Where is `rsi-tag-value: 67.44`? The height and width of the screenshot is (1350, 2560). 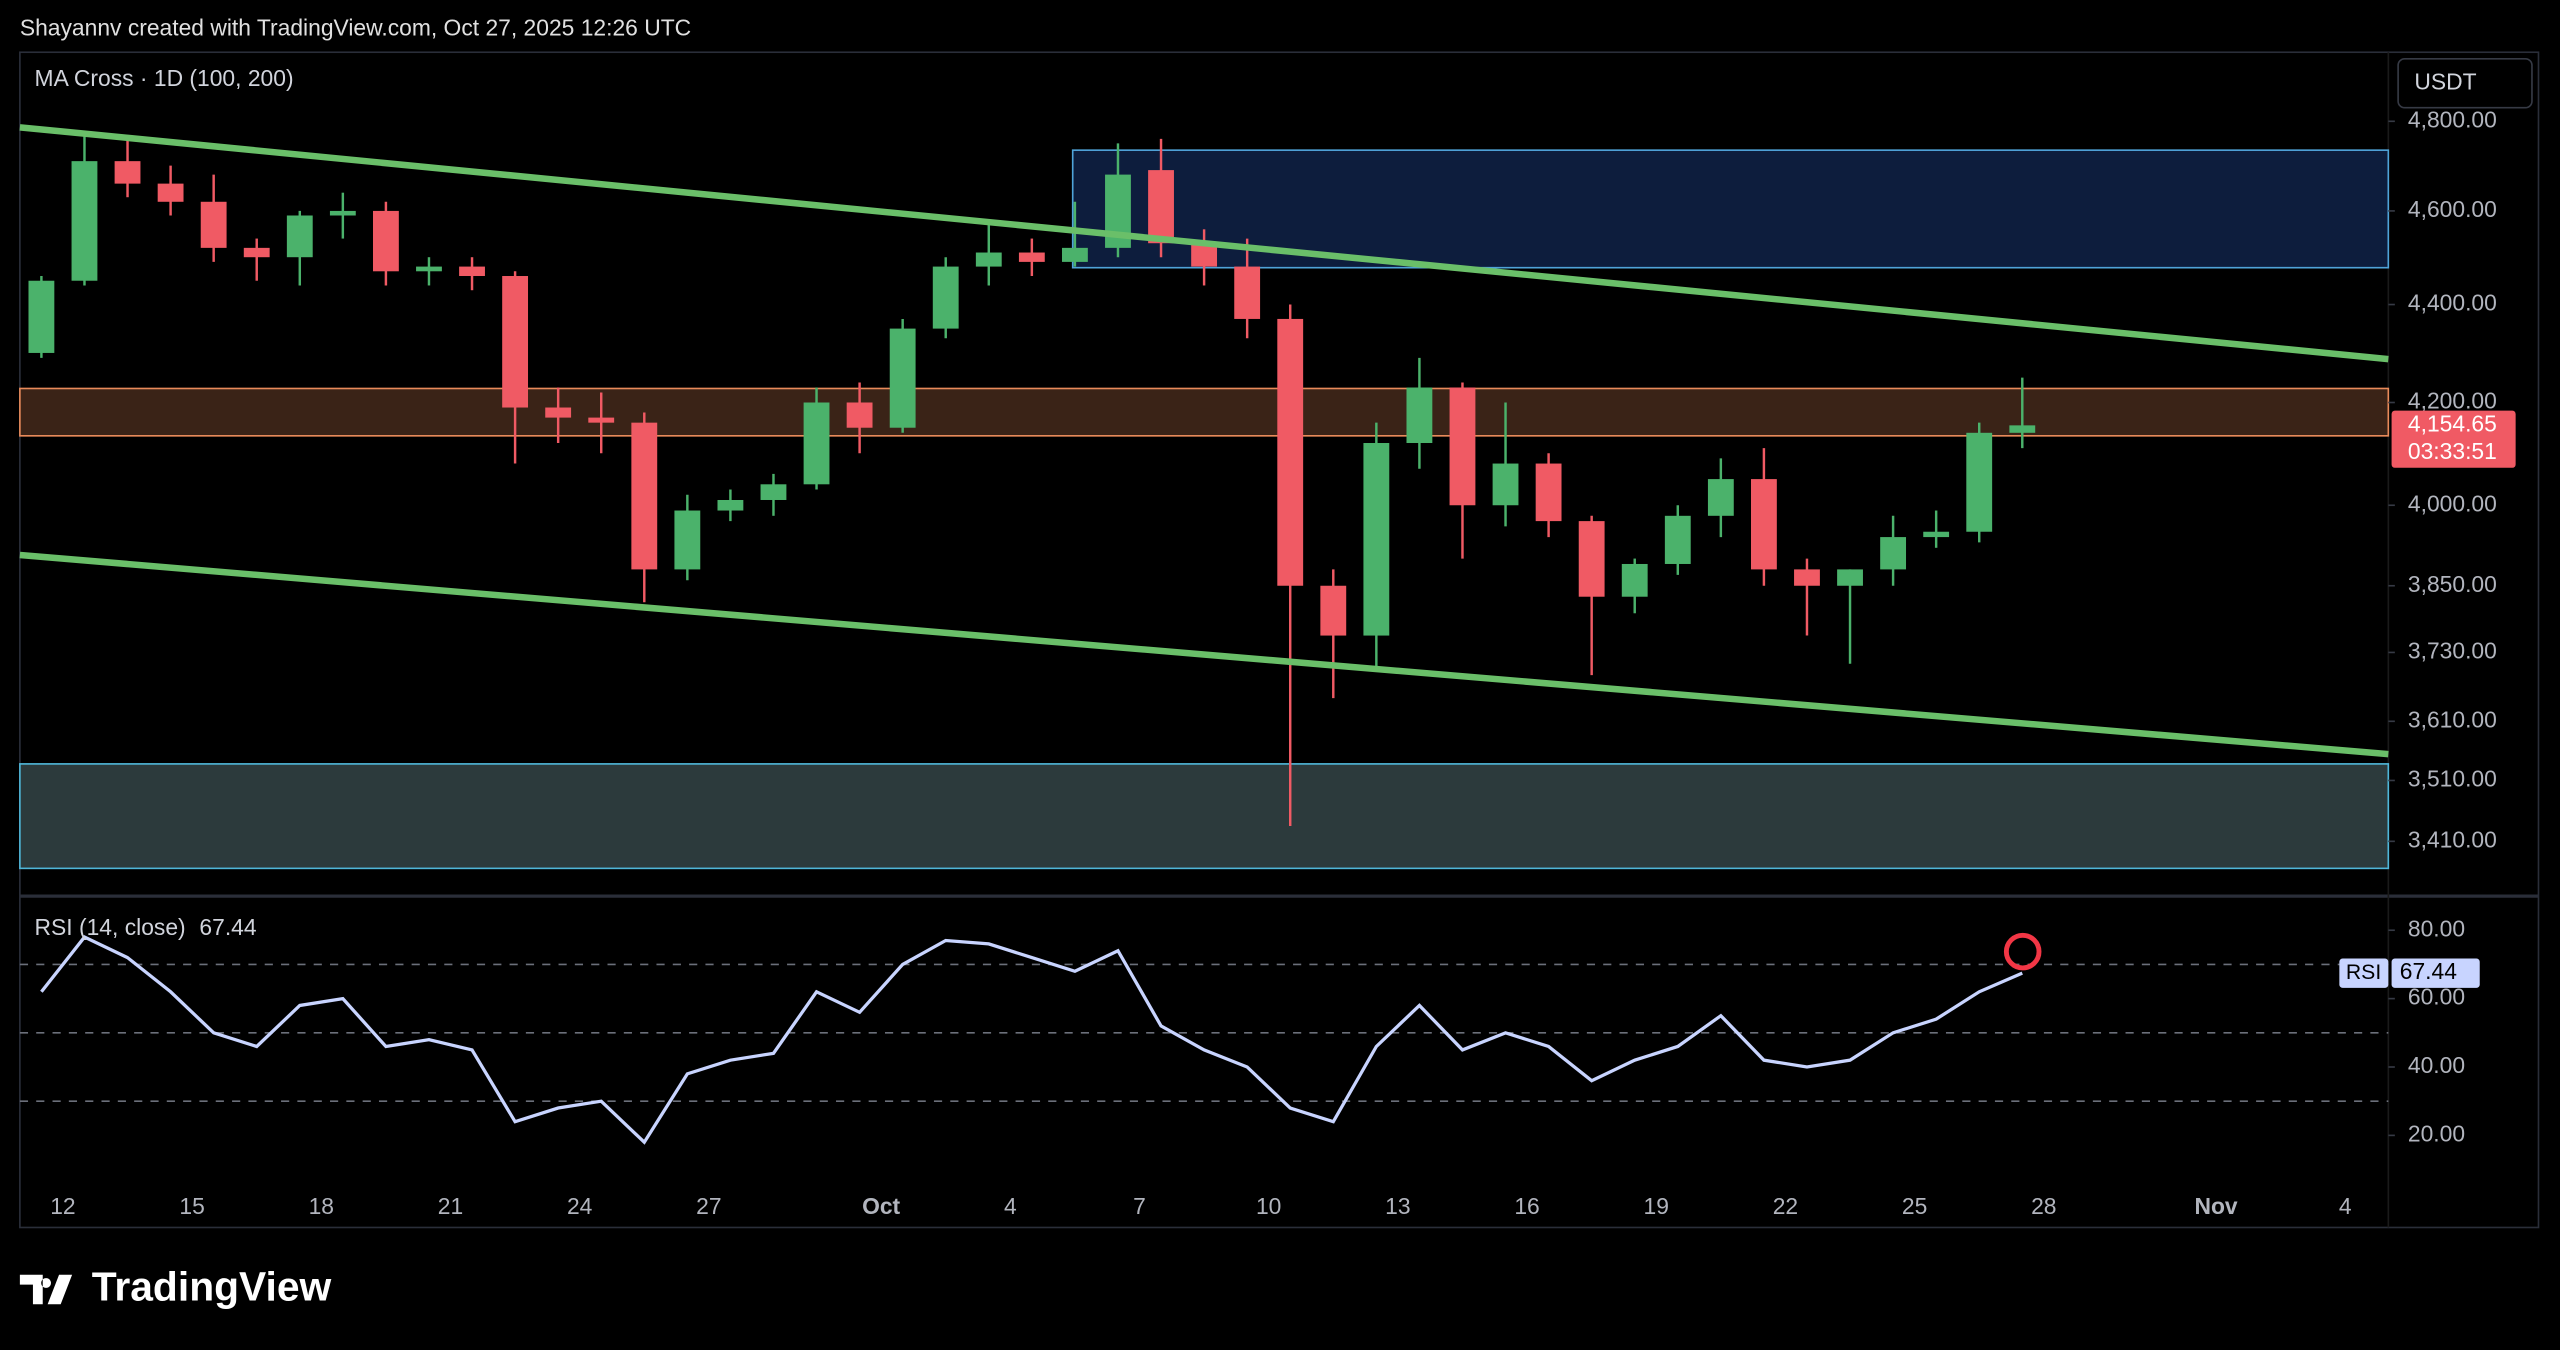
rsi-tag-value: 67.44 is located at coordinates (2428, 971).